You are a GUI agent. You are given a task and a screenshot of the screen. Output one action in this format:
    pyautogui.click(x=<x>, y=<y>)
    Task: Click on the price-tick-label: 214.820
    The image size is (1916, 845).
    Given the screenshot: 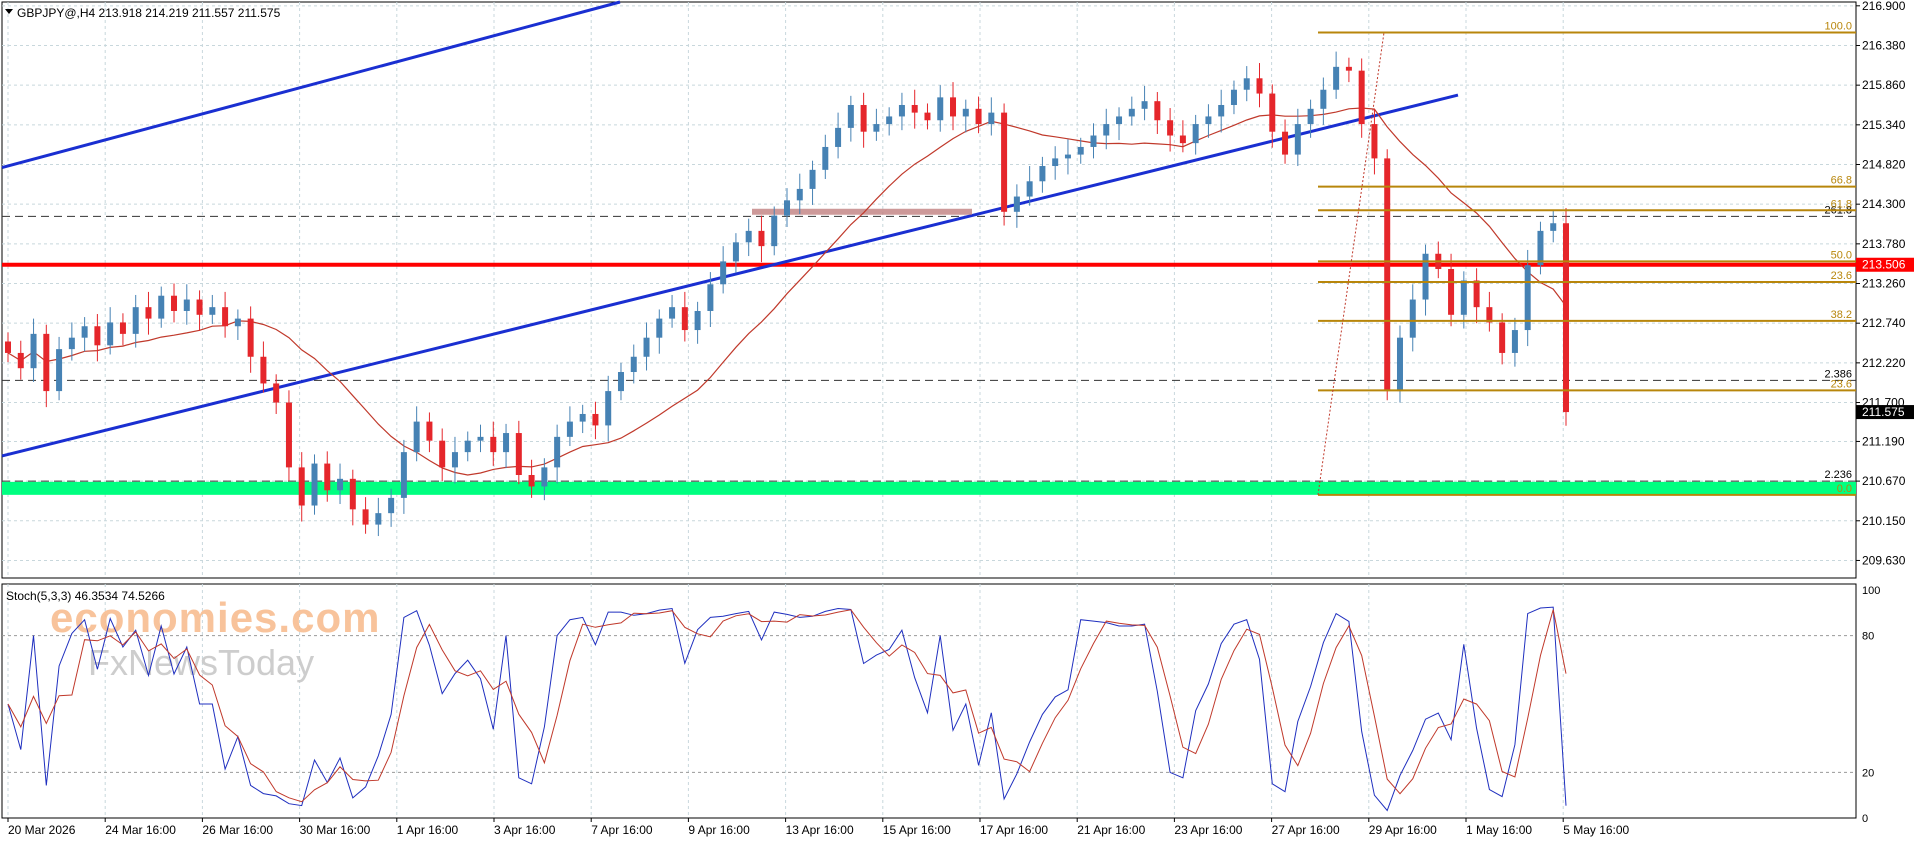 What is the action you would take?
    pyautogui.click(x=1884, y=165)
    